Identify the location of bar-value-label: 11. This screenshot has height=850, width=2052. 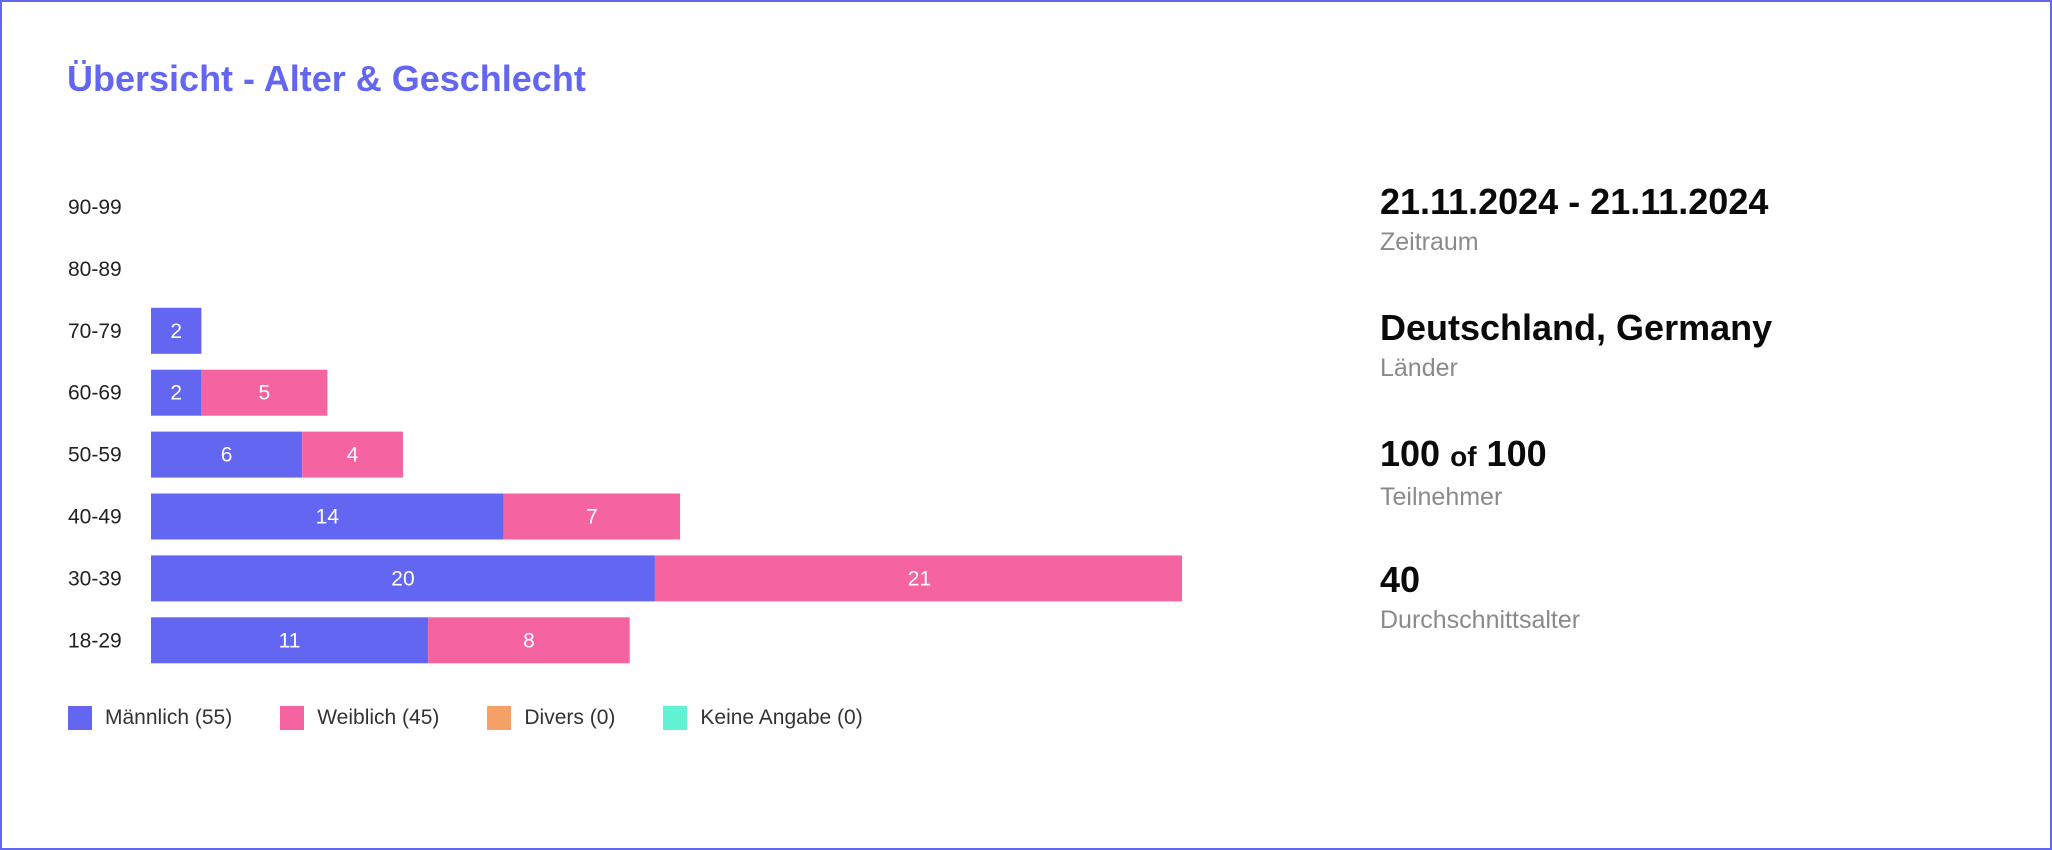
(290, 640).